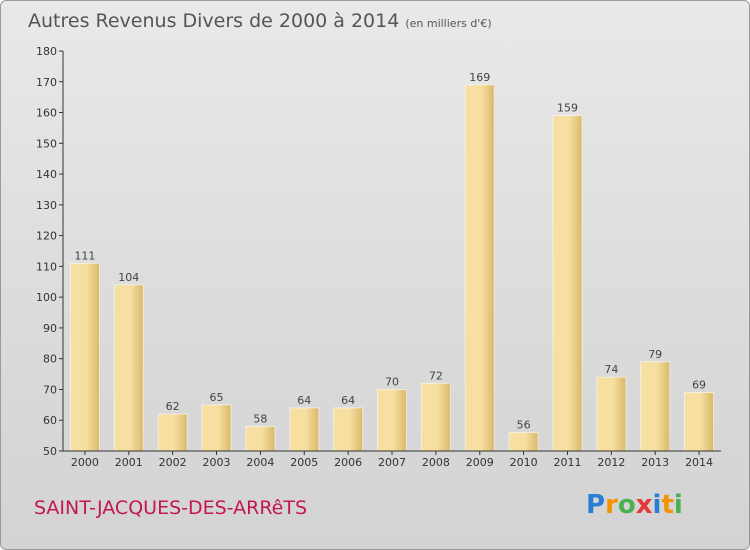 The image size is (750, 550). I want to click on x-tick-label-2000: 2000, so click(85, 462).